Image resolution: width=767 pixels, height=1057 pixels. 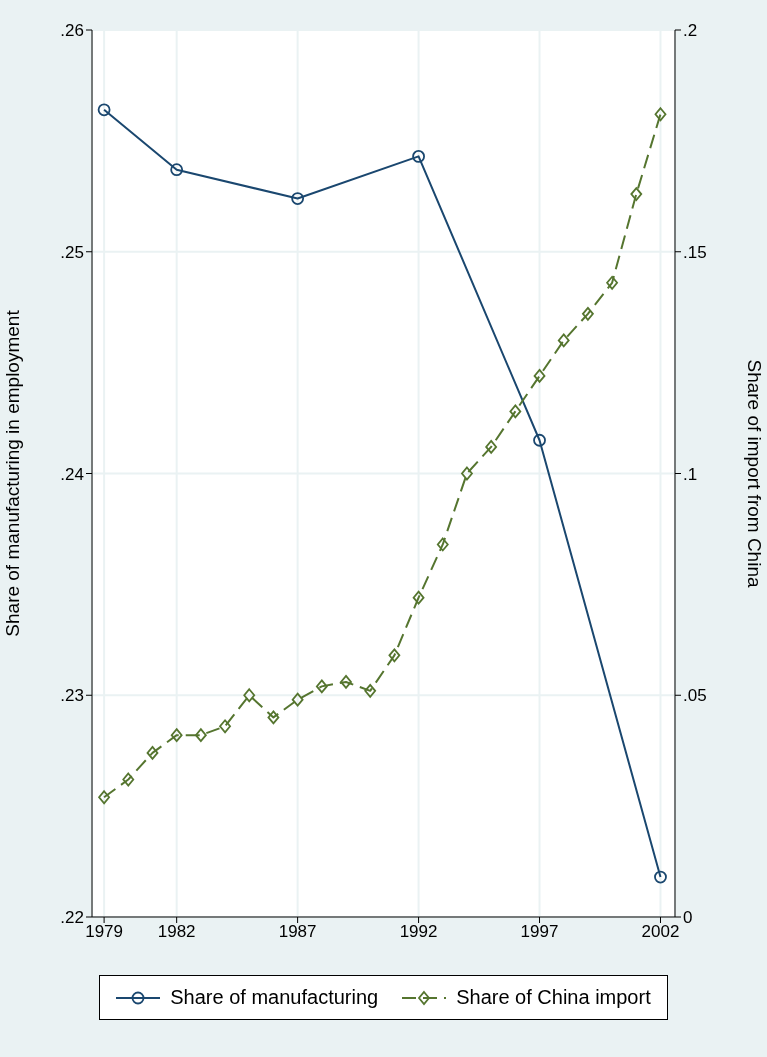 I want to click on y-tick-label: .26, so click(x=72, y=31).